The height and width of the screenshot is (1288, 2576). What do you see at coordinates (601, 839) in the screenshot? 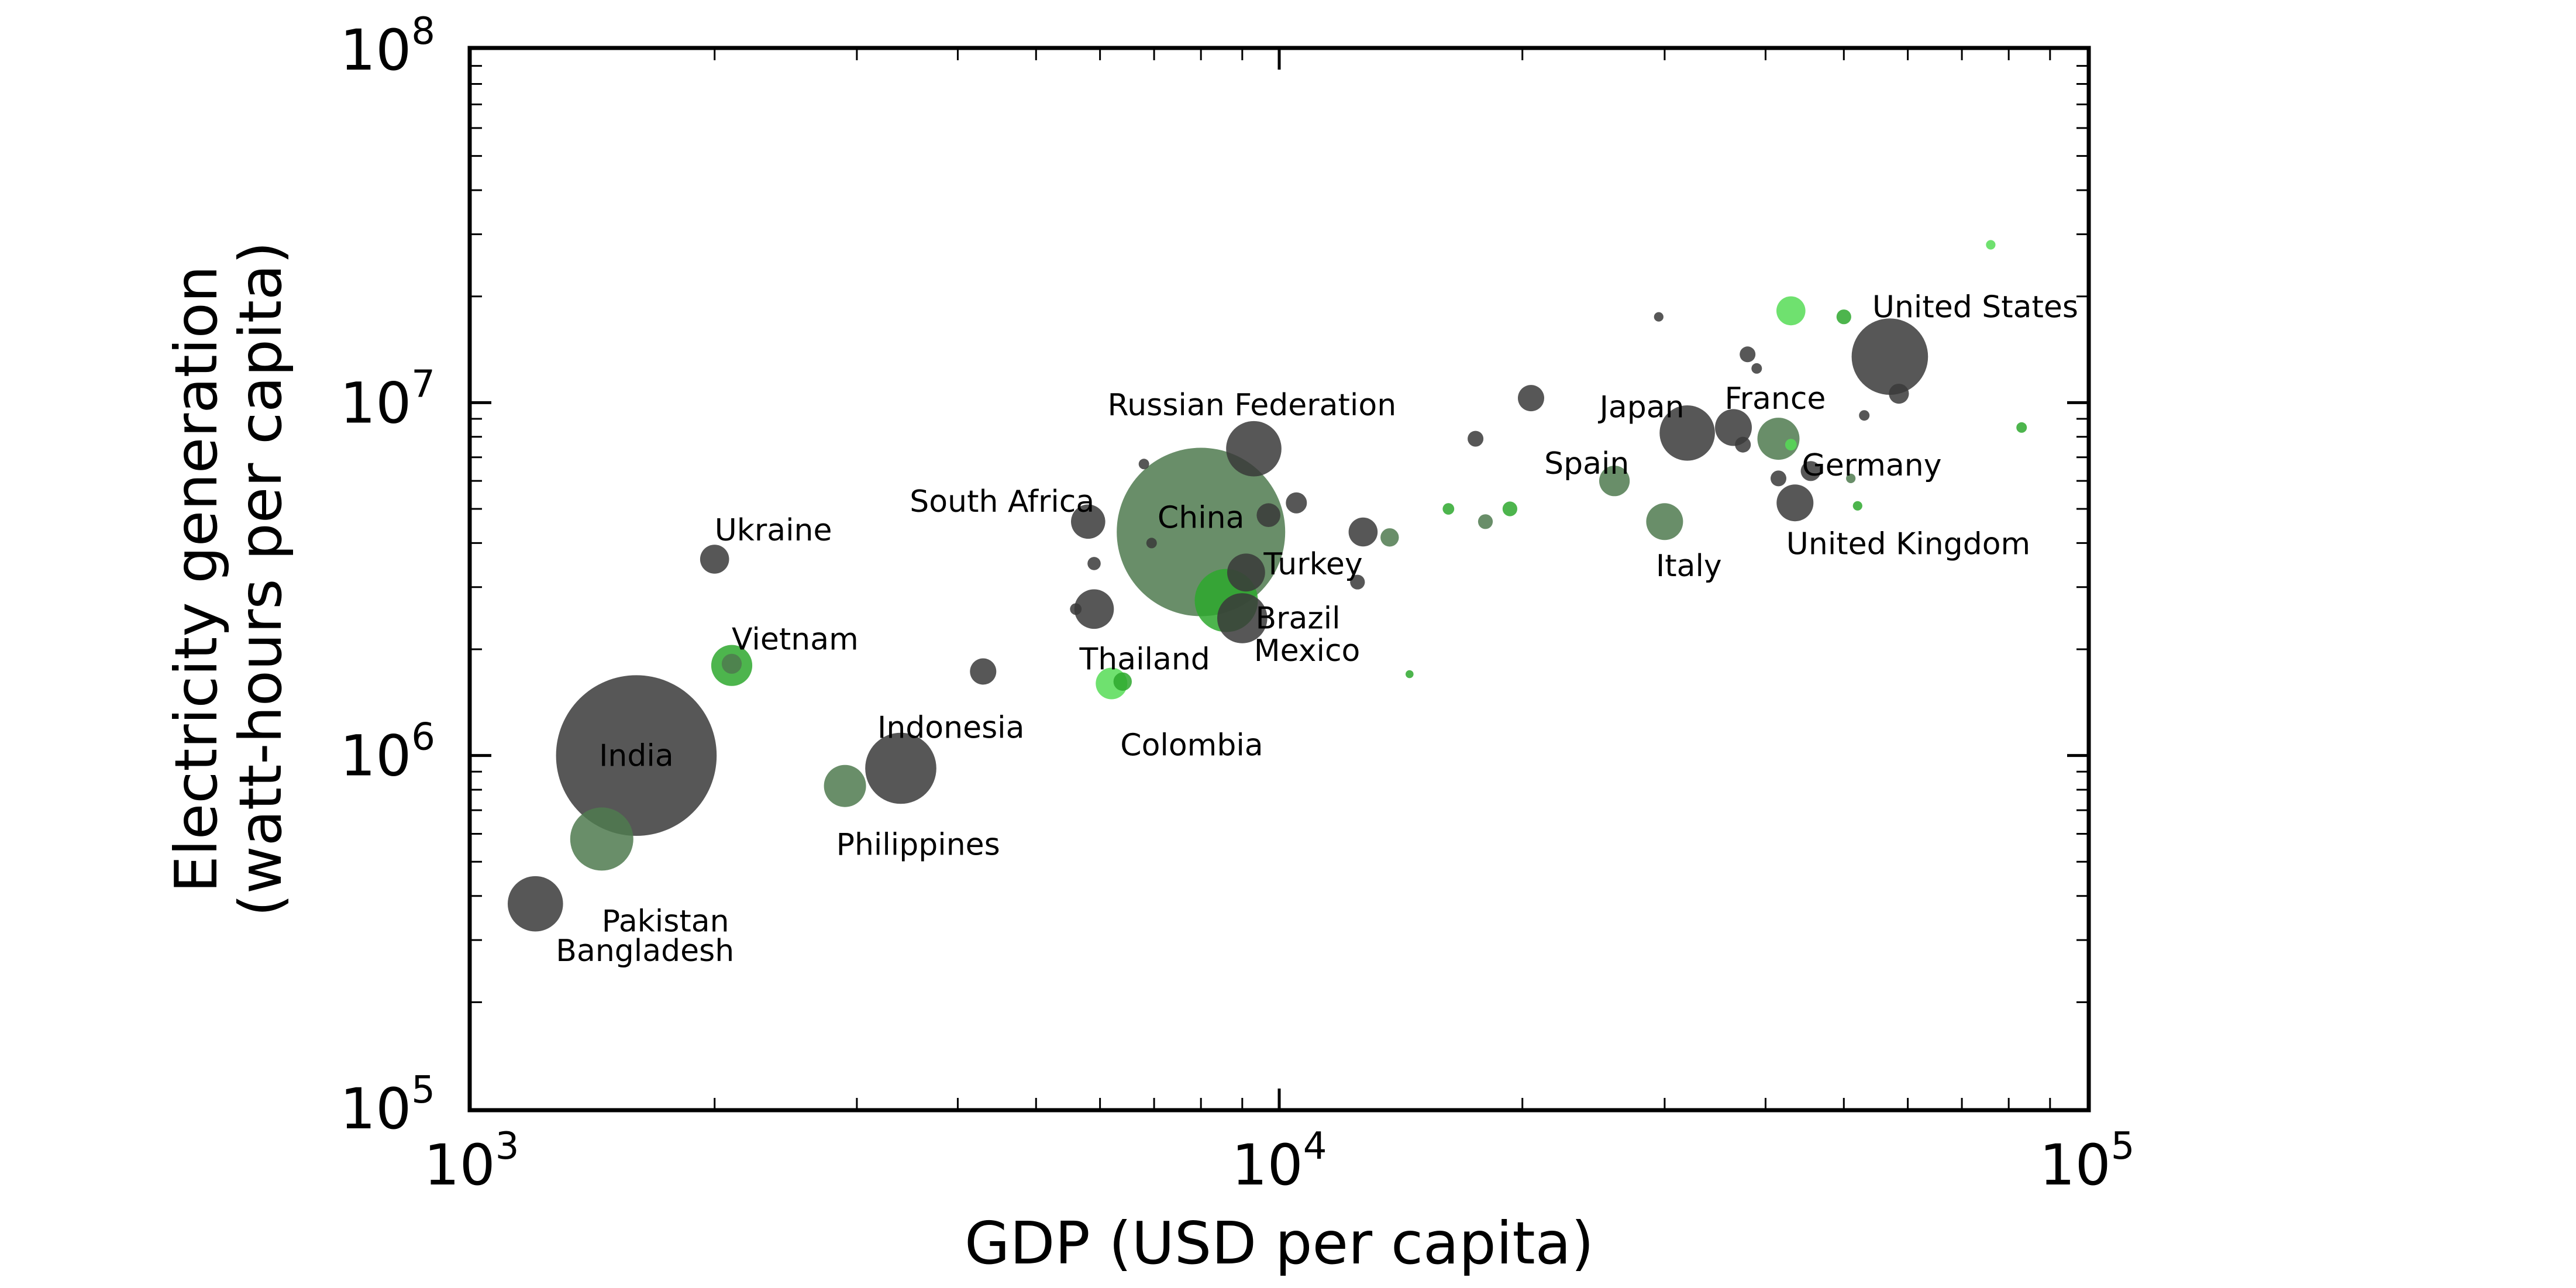
I see `bubble-pakistan` at bounding box center [601, 839].